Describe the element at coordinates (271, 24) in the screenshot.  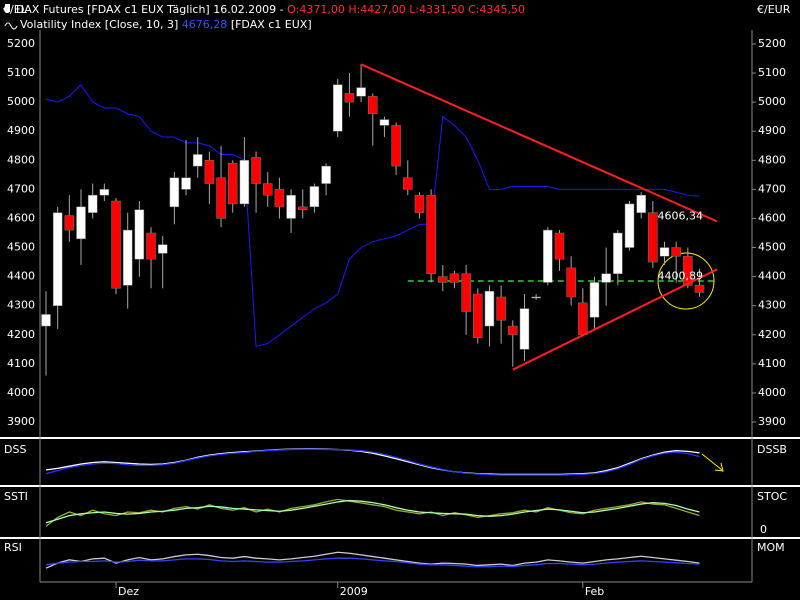
I see `overlay-source: [FDAX c1 EUX]` at that location.